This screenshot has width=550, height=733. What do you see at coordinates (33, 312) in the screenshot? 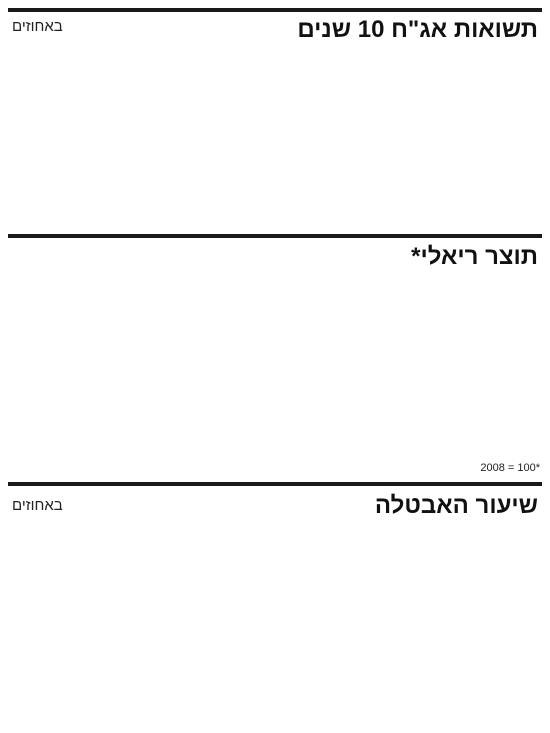
I see `y-tick-label: 100` at bounding box center [33, 312].